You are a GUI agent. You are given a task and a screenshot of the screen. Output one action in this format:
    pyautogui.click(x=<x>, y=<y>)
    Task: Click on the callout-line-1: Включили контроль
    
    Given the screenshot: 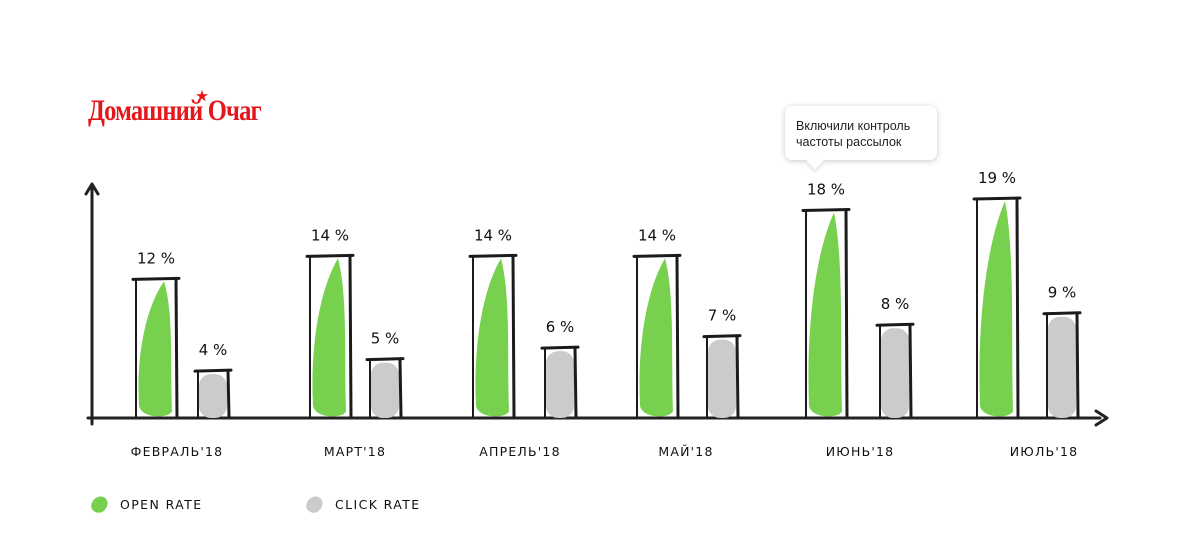 What is the action you would take?
    pyautogui.click(x=853, y=126)
    